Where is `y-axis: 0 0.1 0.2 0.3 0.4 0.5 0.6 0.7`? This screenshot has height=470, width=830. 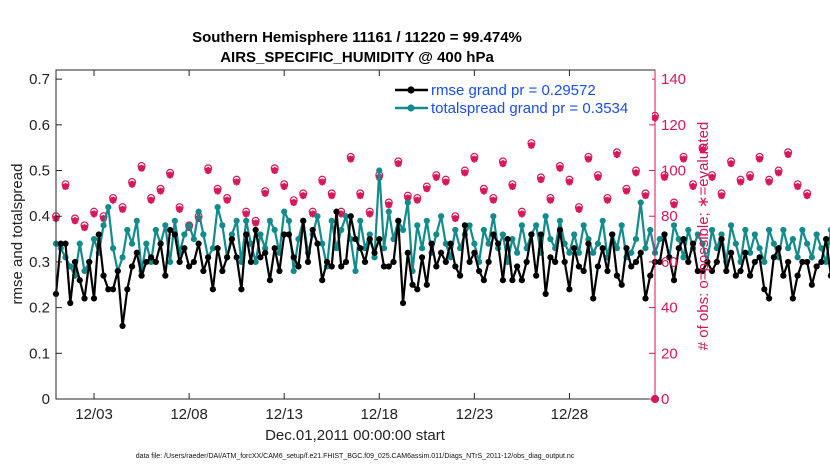
y-axis: 0 0.1 0.2 0.3 0.4 0.5 0.6 0.7 is located at coordinates (45, 239).